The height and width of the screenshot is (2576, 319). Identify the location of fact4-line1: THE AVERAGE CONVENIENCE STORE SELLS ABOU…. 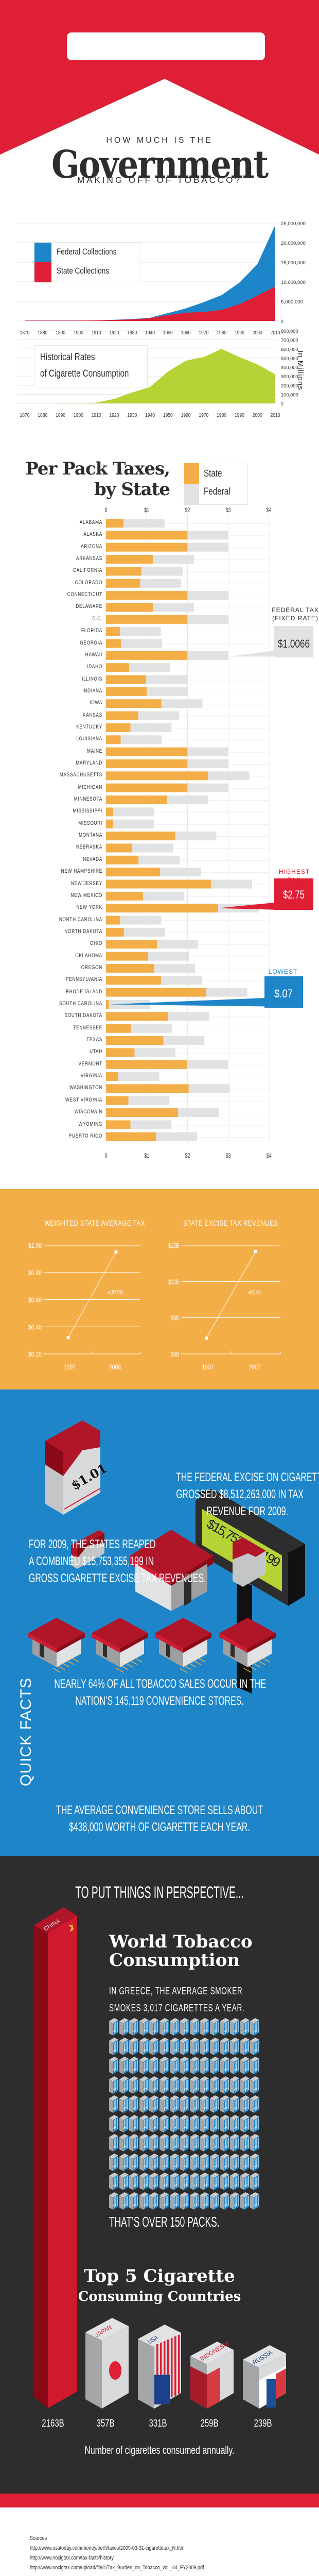
(159, 1810).